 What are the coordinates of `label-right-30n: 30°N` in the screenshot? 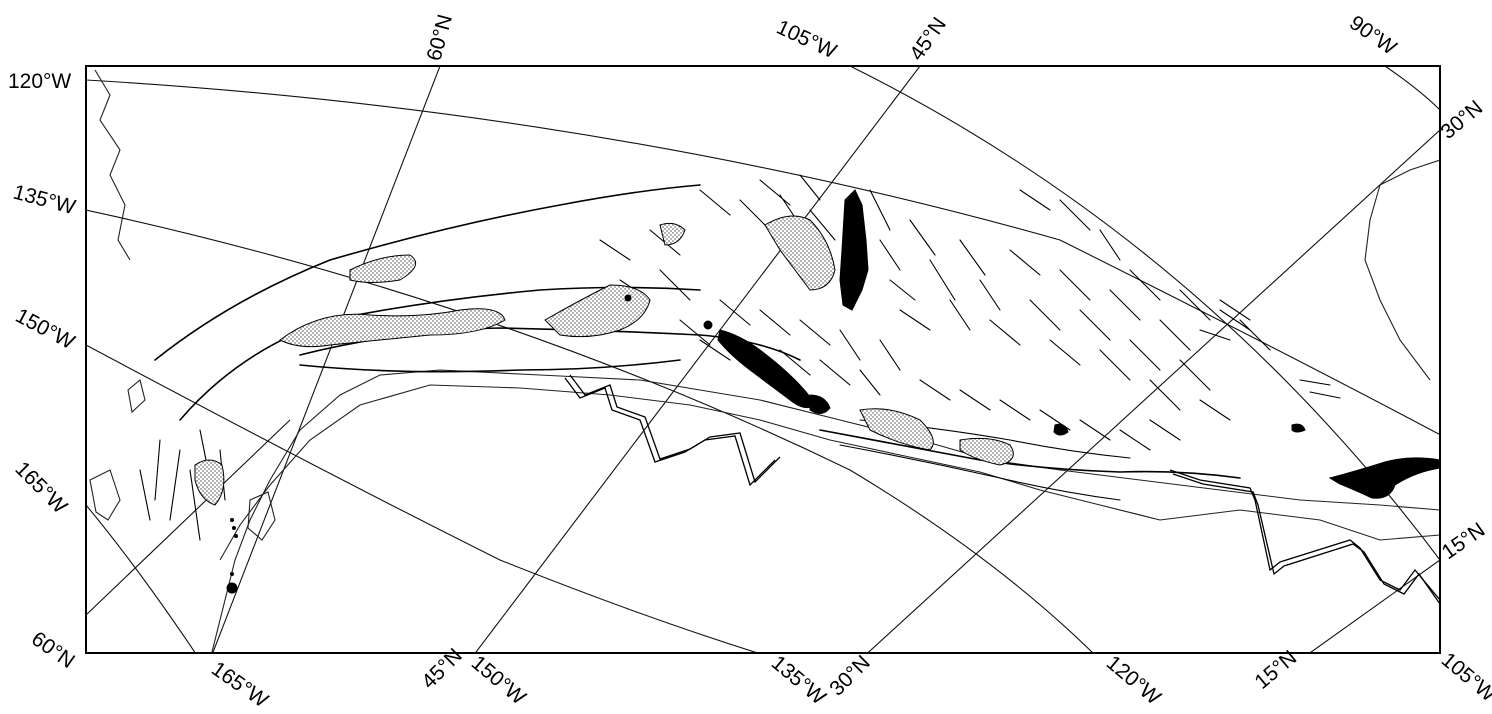 It's located at (1461, 120).